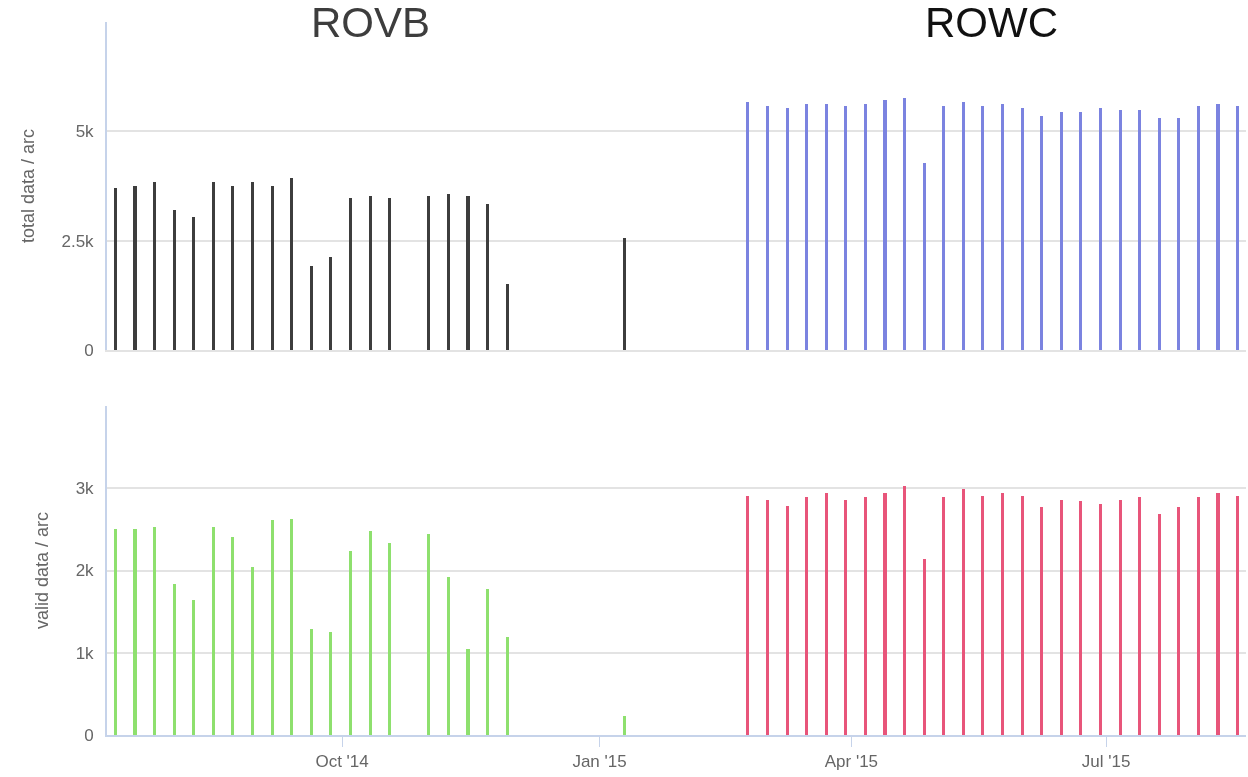 Image resolution: width=1248 pixels, height=777 pixels. Describe the element at coordinates (342, 762) in the screenshot. I see `x-tick-label: Oct '14` at that location.